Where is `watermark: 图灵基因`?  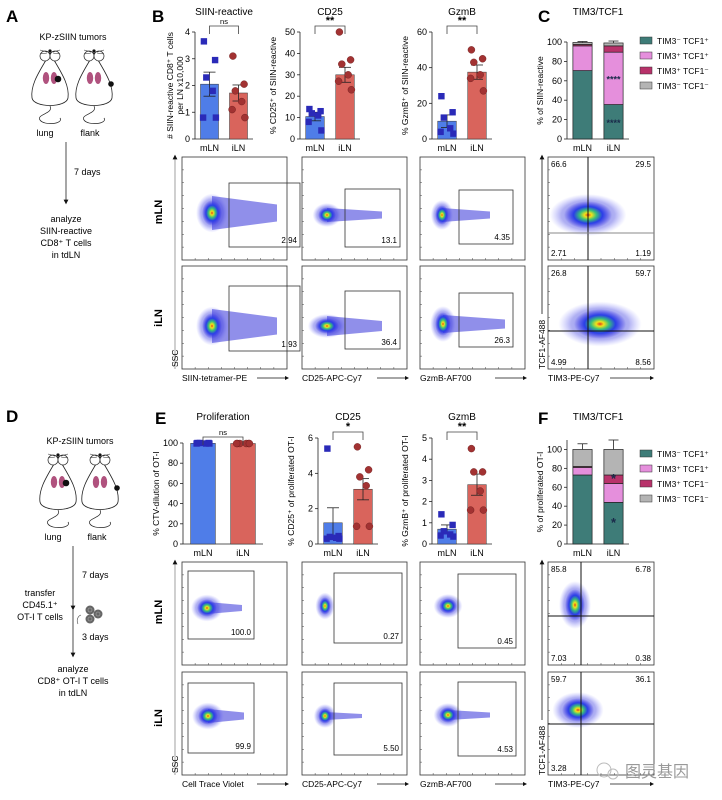
watermark: 图灵基因 is located at coordinates (642, 771).